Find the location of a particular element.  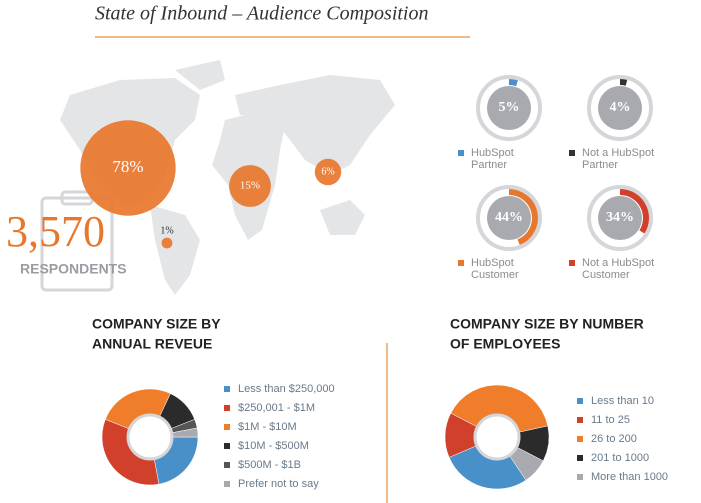

page-title: State of Inbound – Audience Composition is located at coordinates (262, 14).